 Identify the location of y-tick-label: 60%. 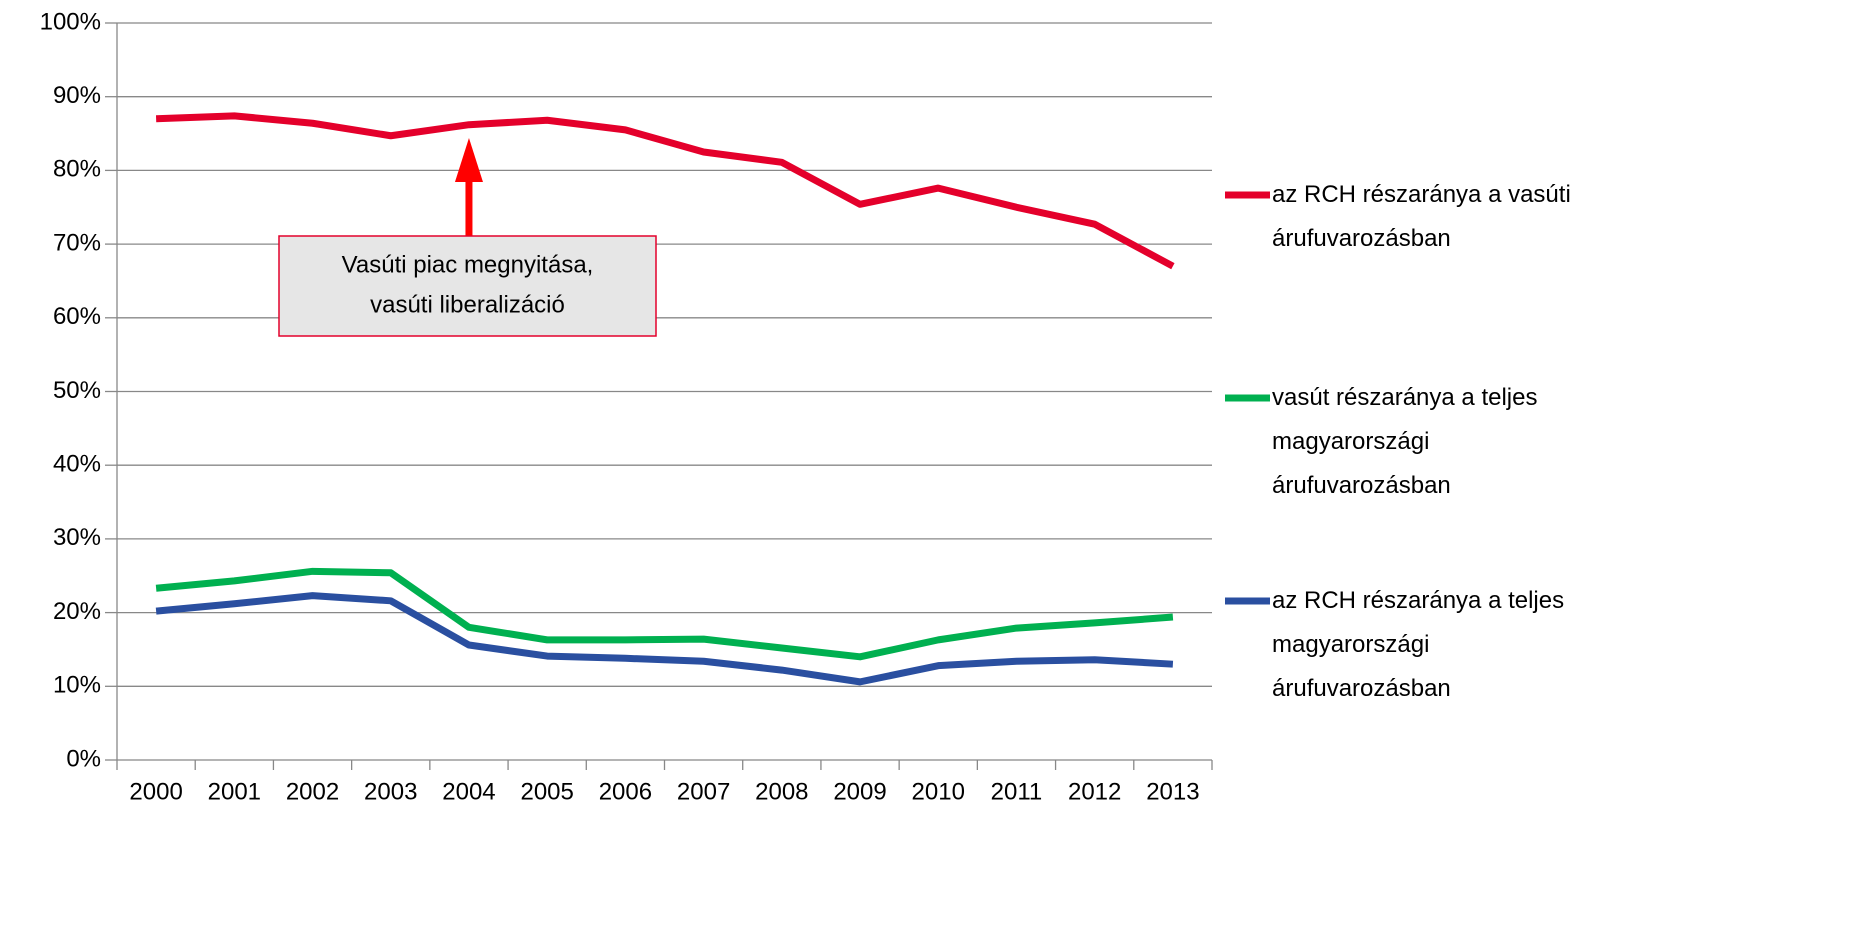
(77, 316).